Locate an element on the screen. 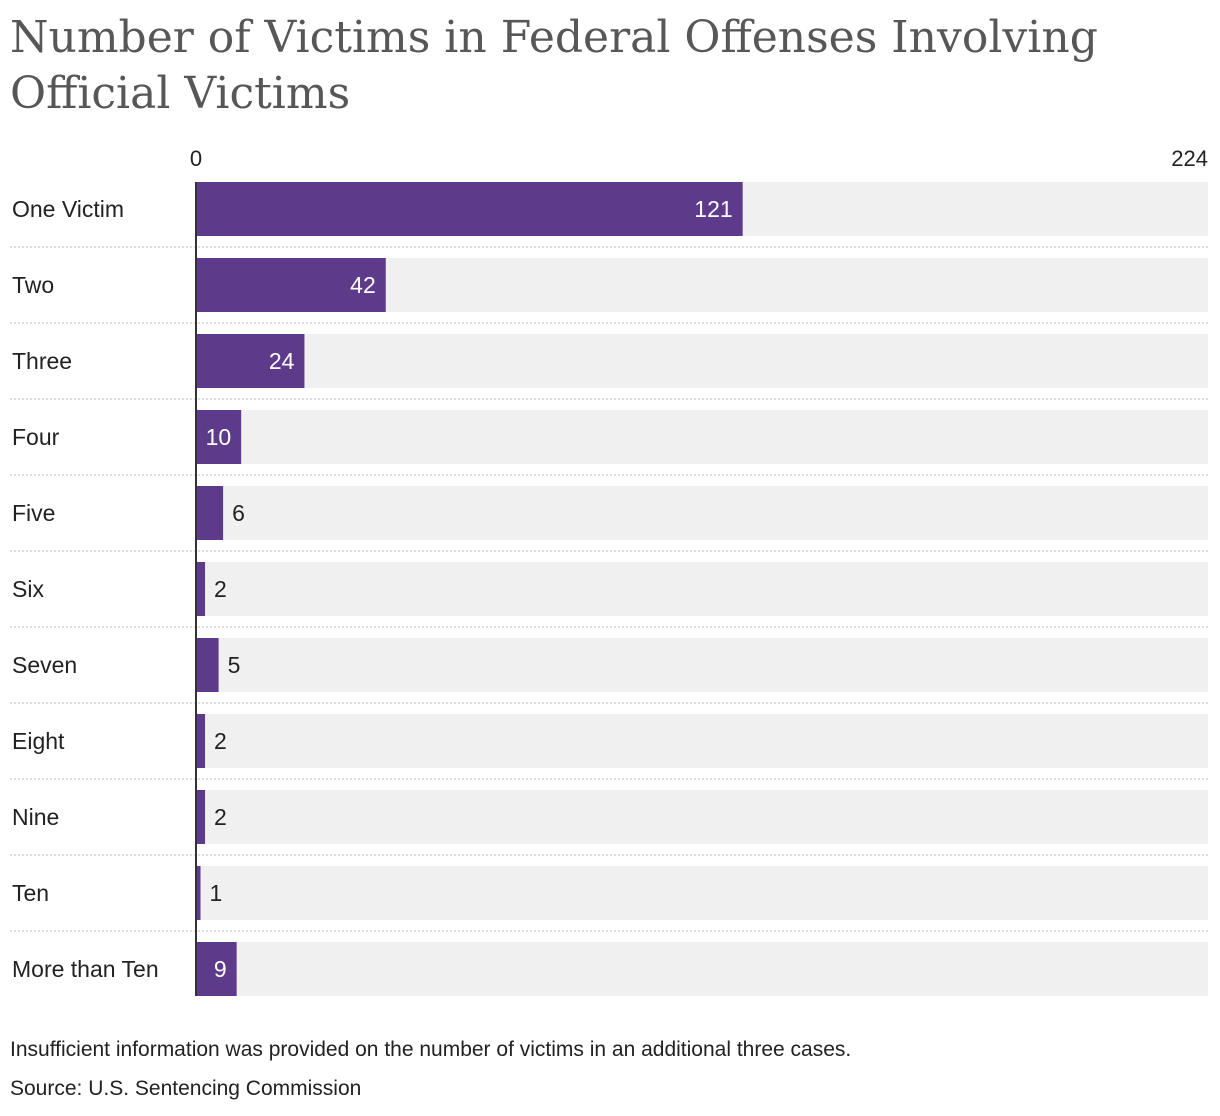 The image size is (1220, 1116). category-label: Two is located at coordinates (33, 285).